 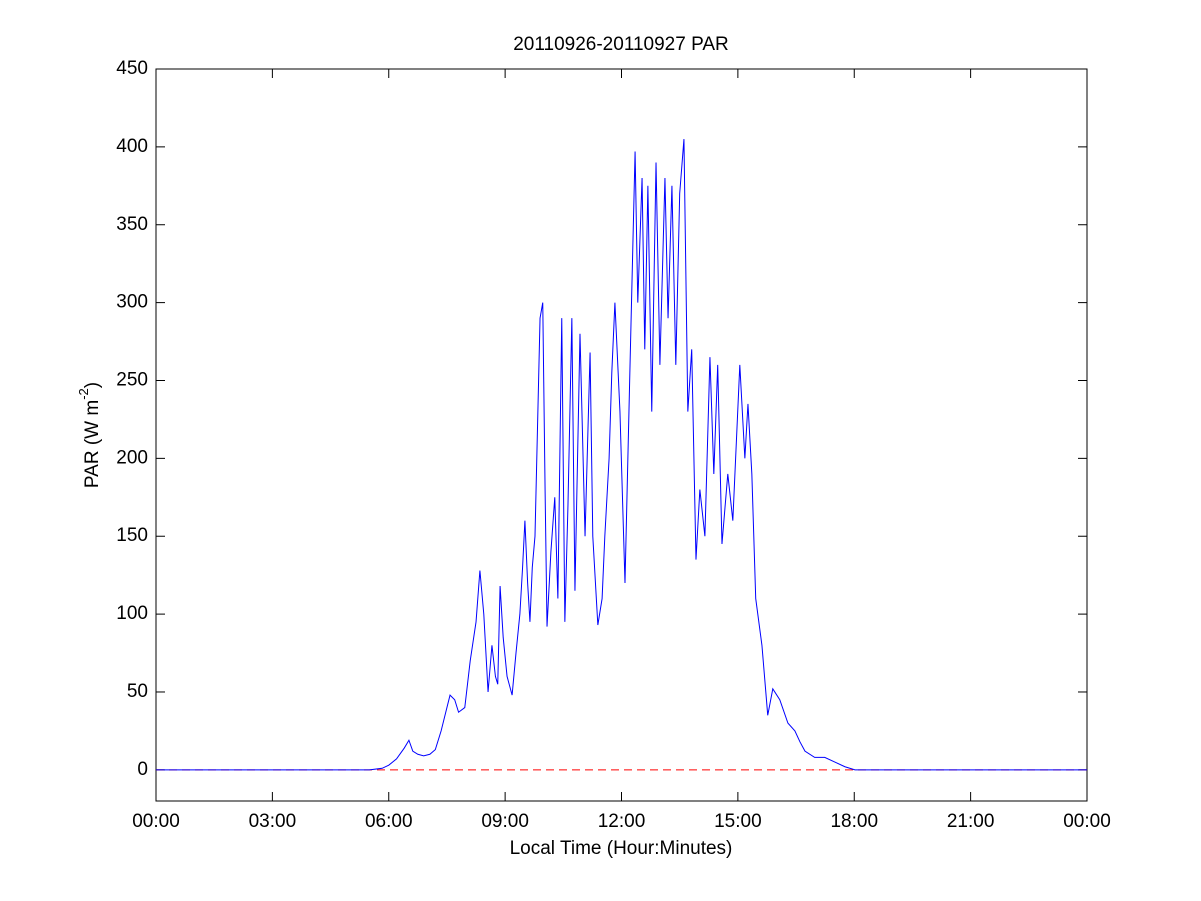 What do you see at coordinates (132, 68) in the screenshot?
I see `y-tick-label: 450` at bounding box center [132, 68].